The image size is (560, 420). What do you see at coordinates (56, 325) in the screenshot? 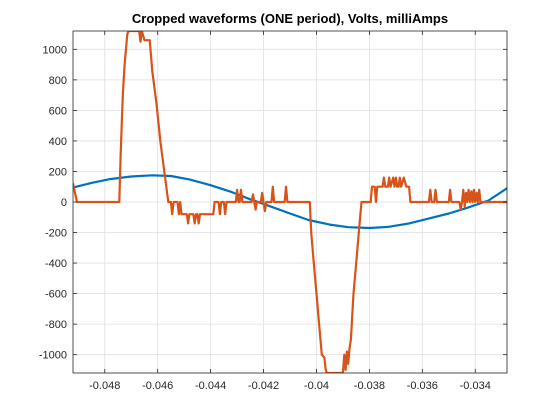
I see `y-tick-label: -800` at bounding box center [56, 325].